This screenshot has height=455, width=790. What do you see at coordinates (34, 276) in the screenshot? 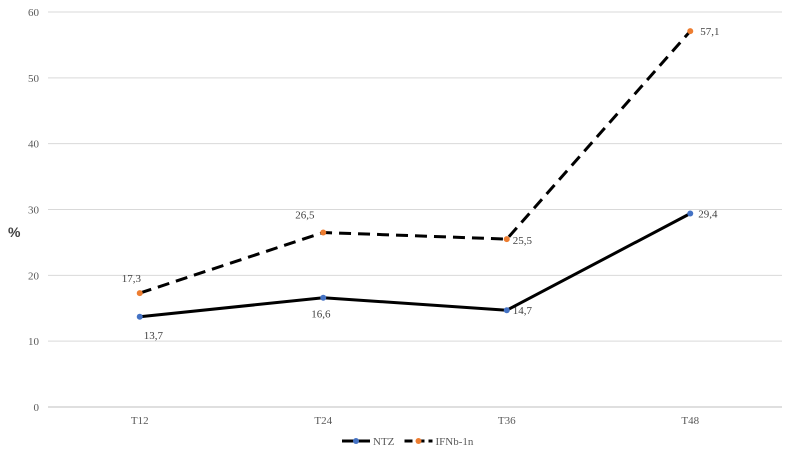
I see `y-tick-label: 20` at bounding box center [34, 276].